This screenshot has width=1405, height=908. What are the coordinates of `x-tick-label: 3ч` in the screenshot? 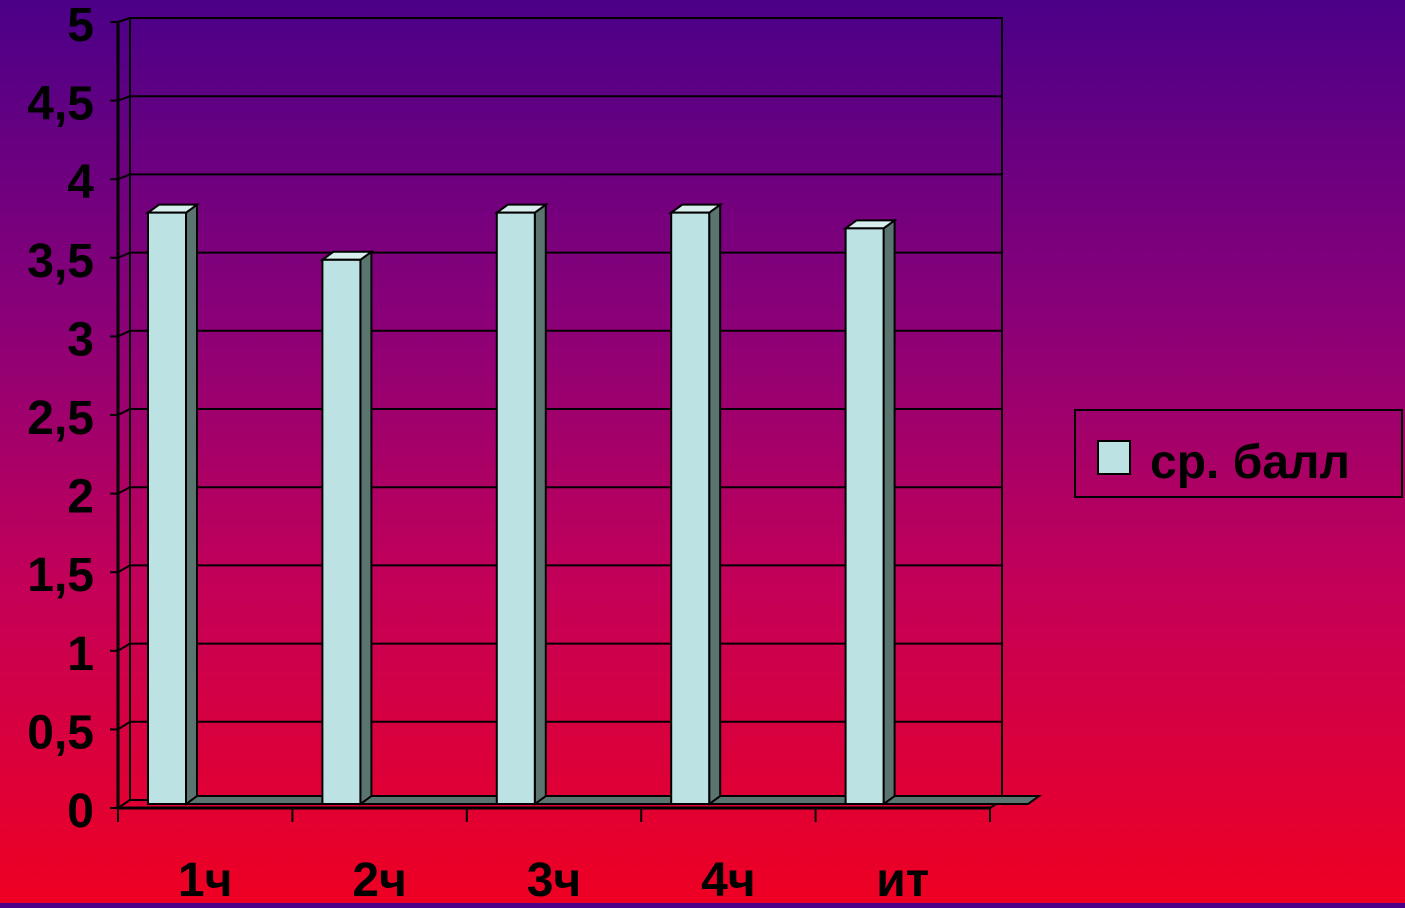 It's located at (554, 878).